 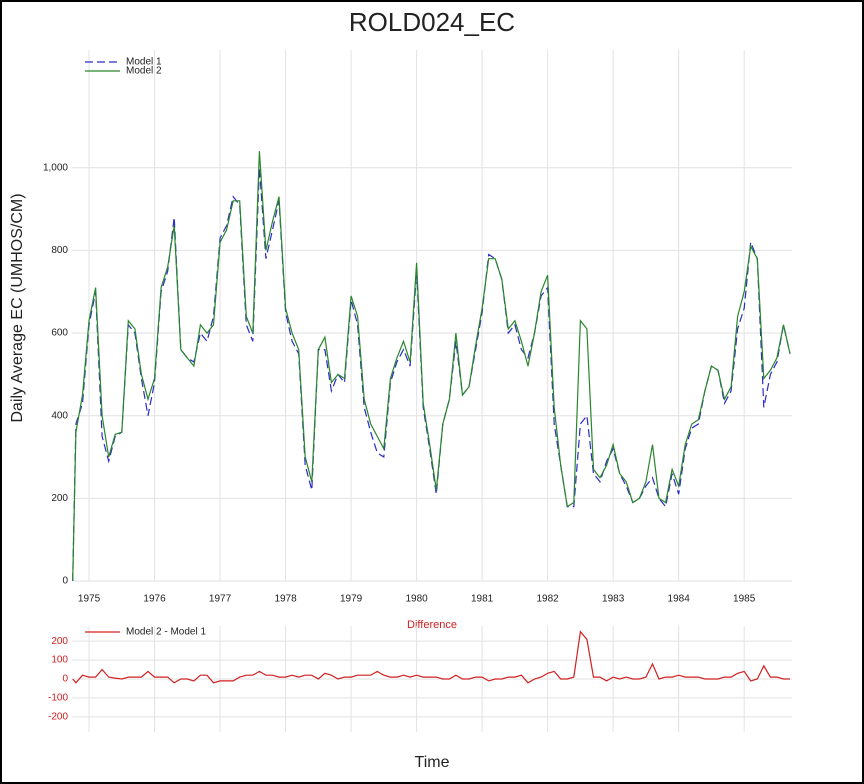 What do you see at coordinates (679, 599) in the screenshot?
I see `x-tick-label: 1984` at bounding box center [679, 599].